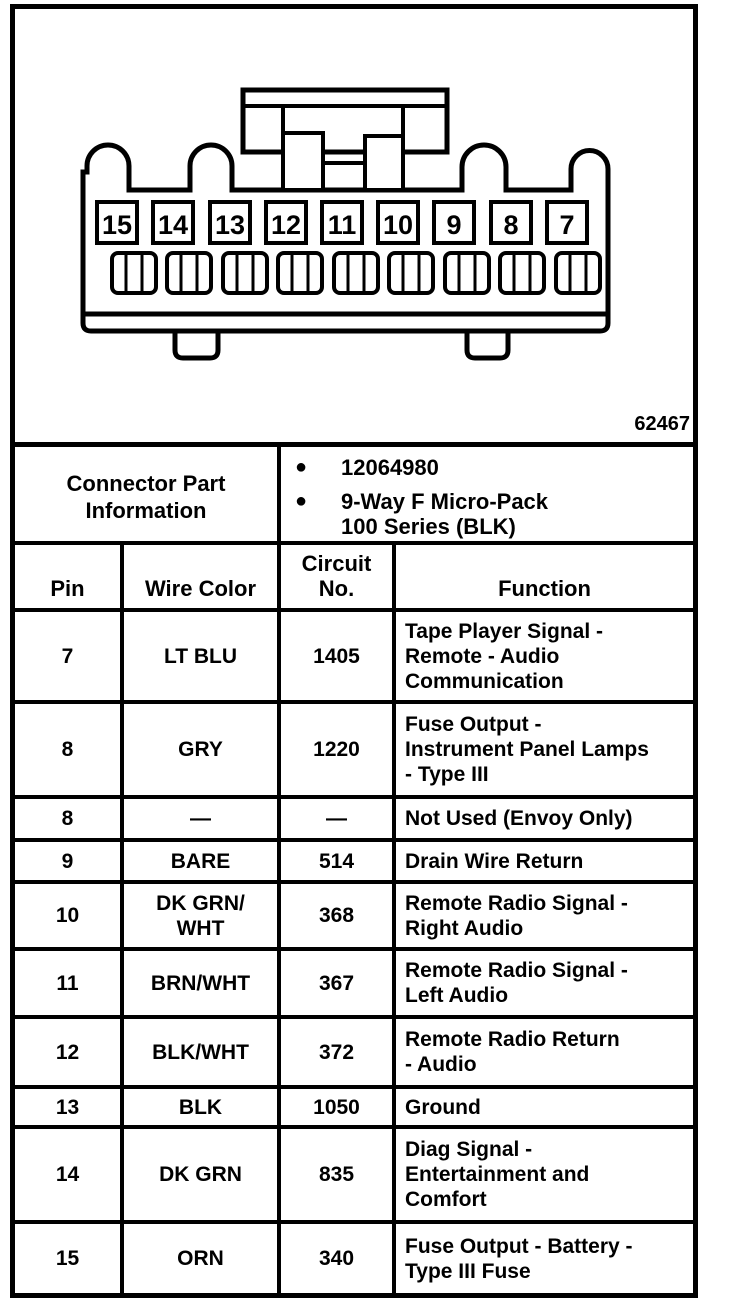  Describe the element at coordinates (542, 983) in the screenshot. I see `function-cell: Remote Radio Signal - Left Audio` at that location.